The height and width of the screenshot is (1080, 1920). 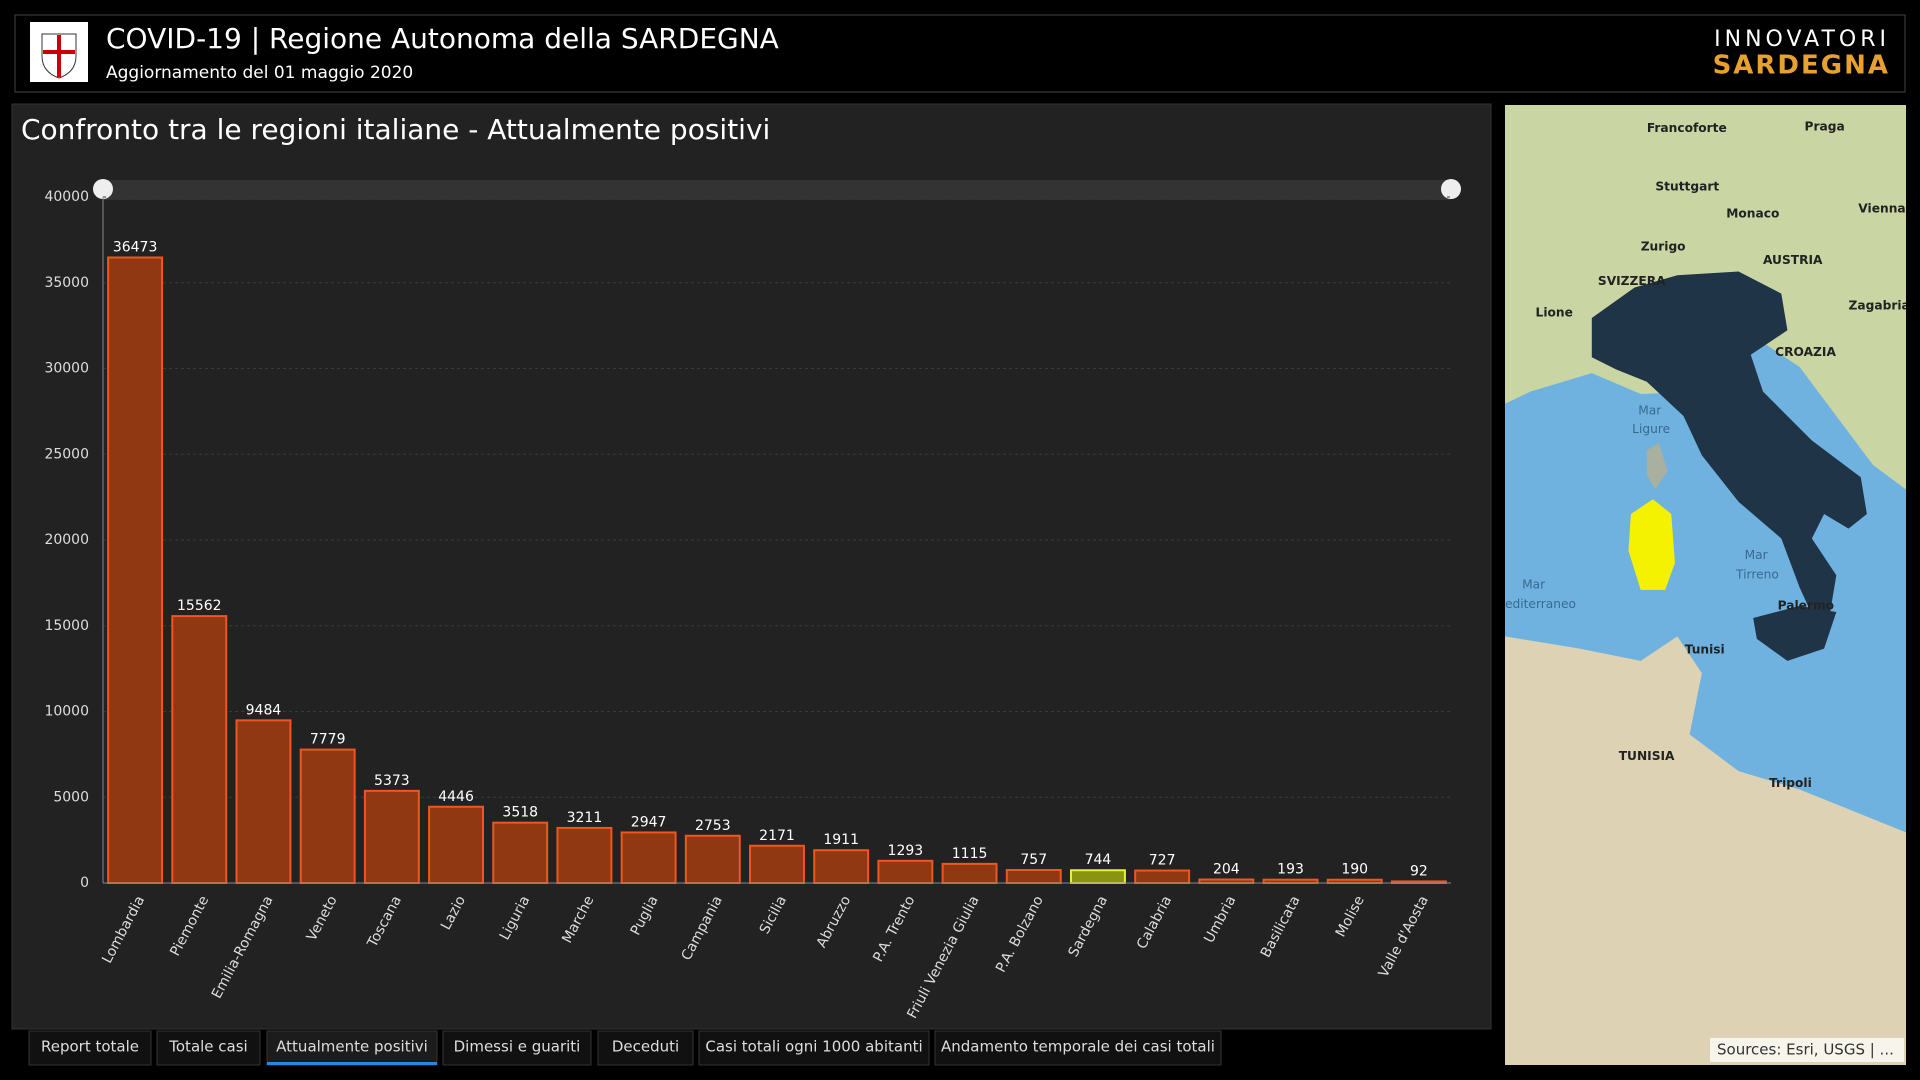 What do you see at coordinates (1705, 649) in the screenshot?
I see `map-label: Tunisi` at bounding box center [1705, 649].